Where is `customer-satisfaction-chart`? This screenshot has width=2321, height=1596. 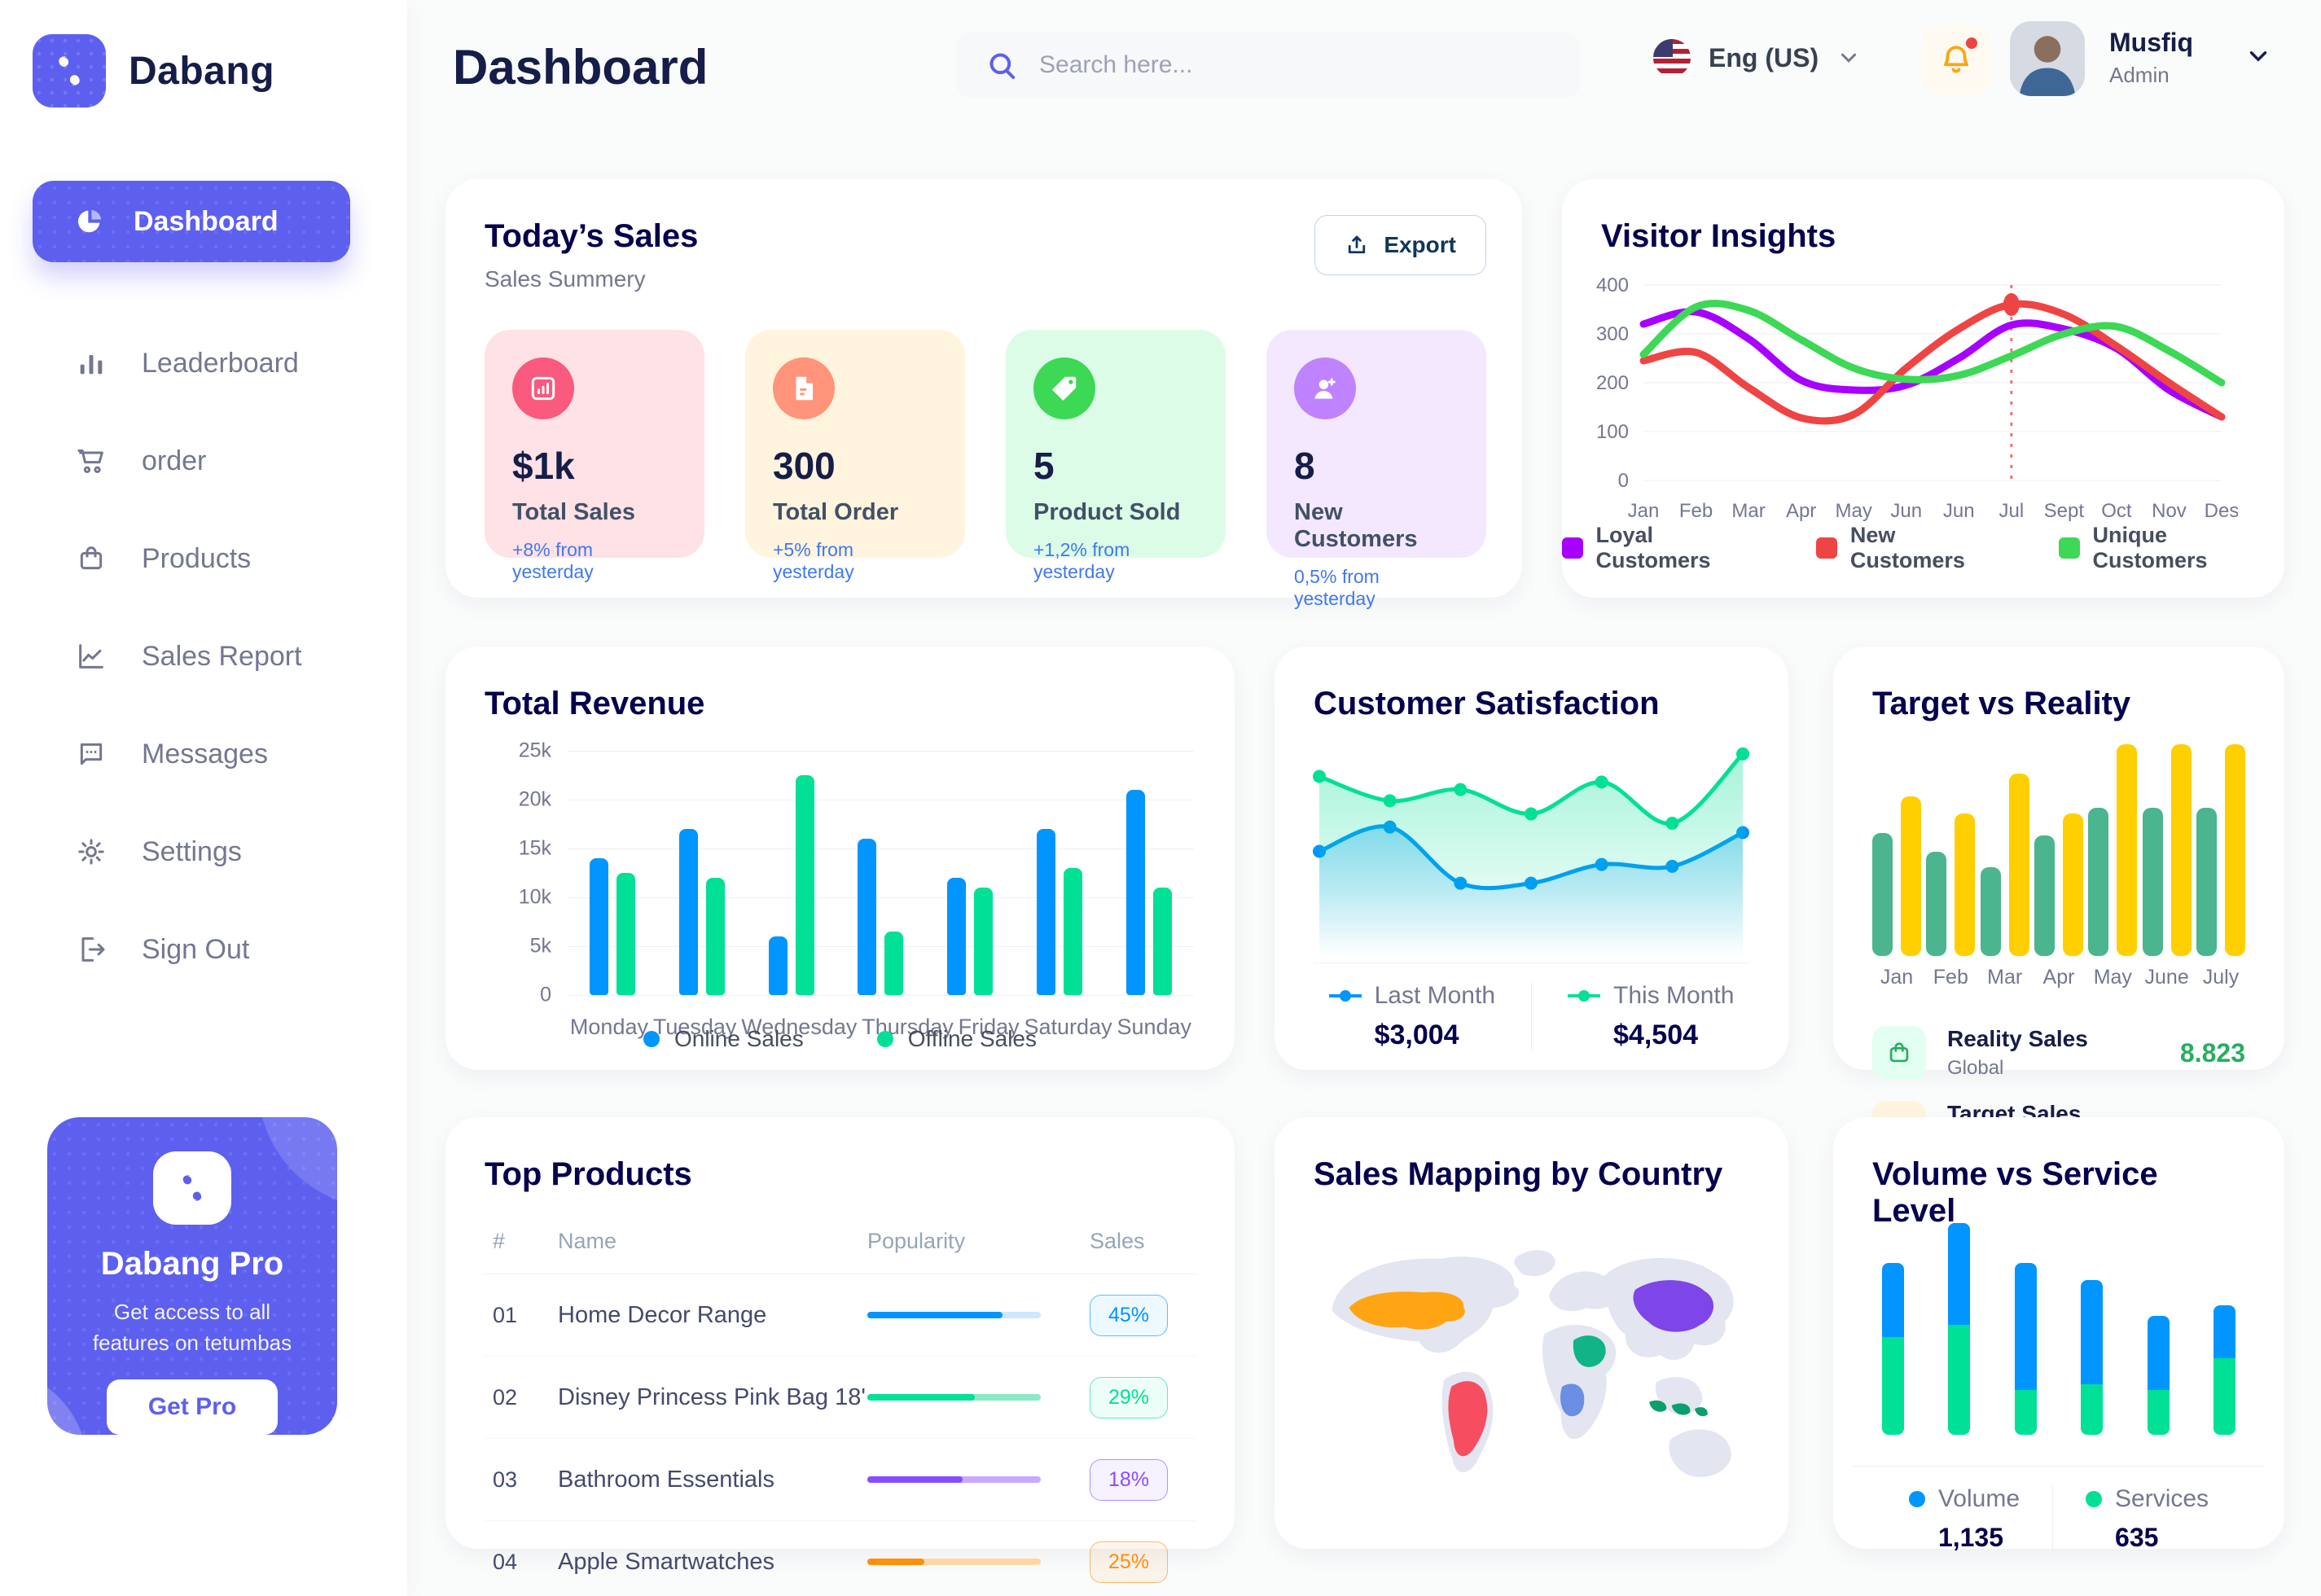 customer-satisfaction-chart is located at coordinates (1531, 846).